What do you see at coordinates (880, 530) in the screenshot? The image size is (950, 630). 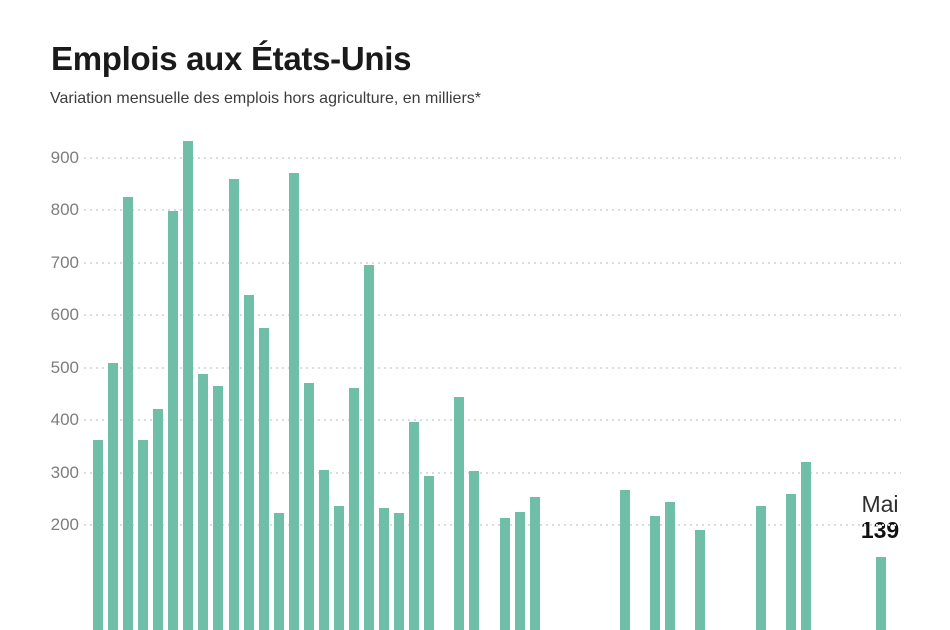 I see `latest-value-label: 139` at bounding box center [880, 530].